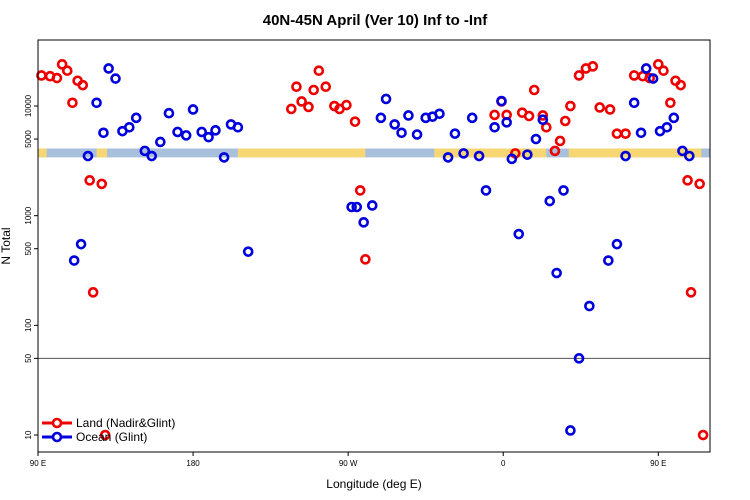  Describe the element at coordinates (57, 423) in the screenshot. I see `legend-marker` at that location.